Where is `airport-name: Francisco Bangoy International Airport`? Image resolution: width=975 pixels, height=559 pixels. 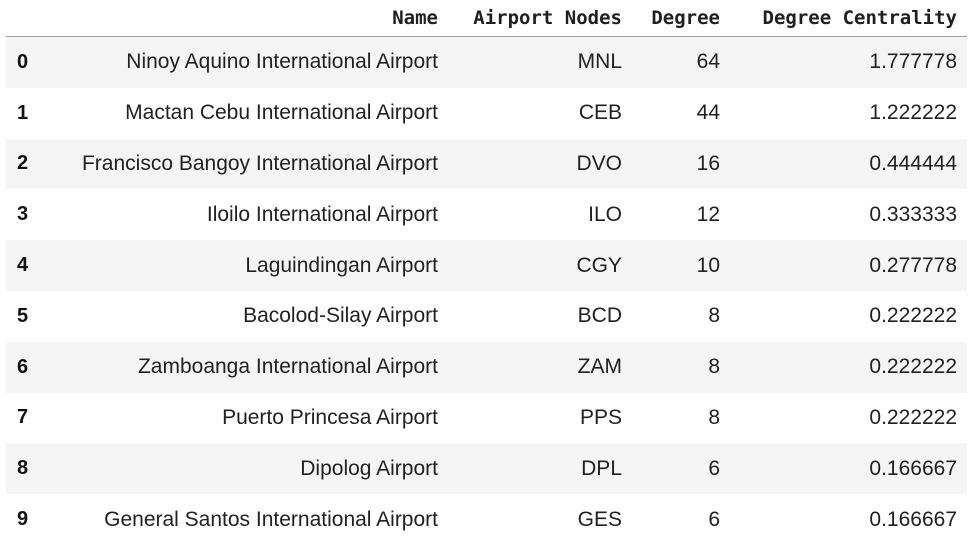
airport-name: Francisco Bangoy International Airport is located at coordinates (248, 164).